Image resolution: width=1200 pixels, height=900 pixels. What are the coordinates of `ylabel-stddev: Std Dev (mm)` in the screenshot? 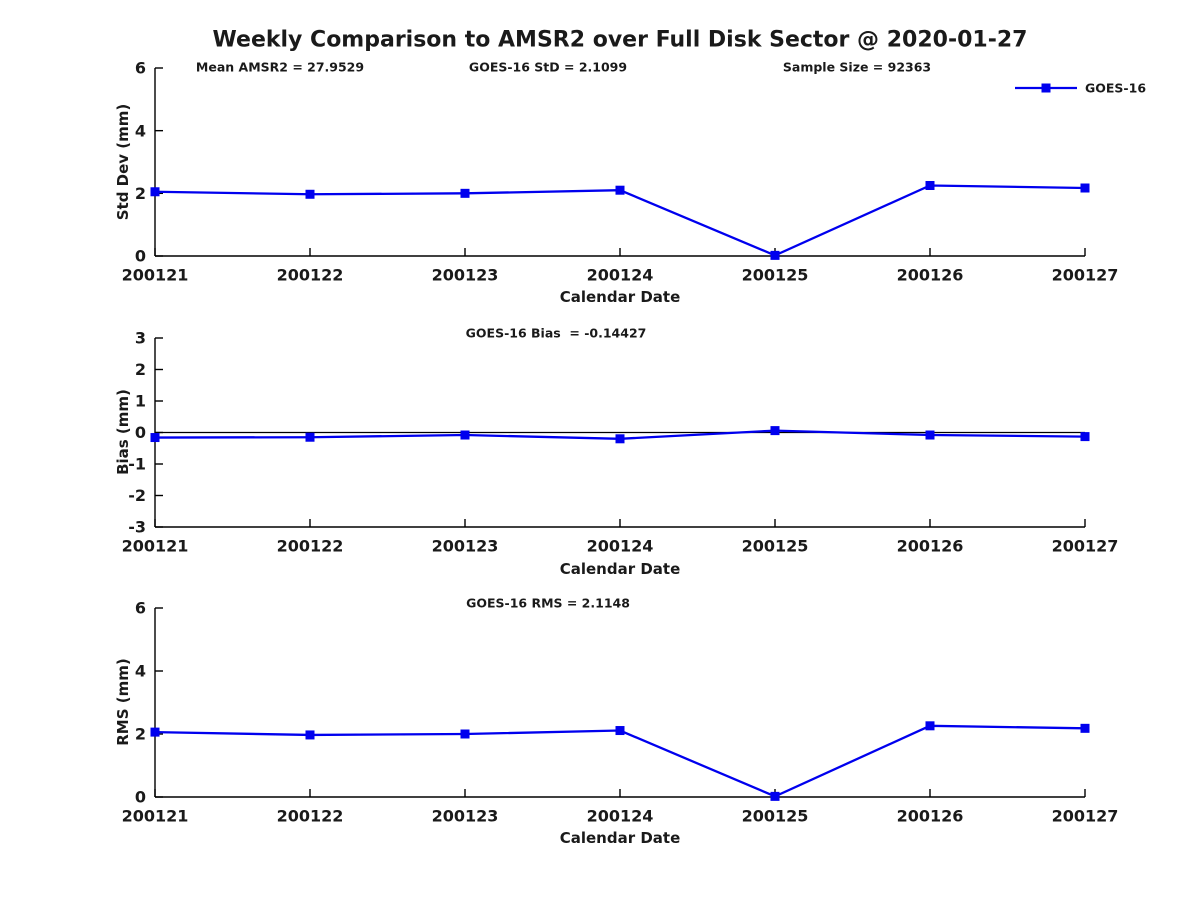 It's located at (123, 162).